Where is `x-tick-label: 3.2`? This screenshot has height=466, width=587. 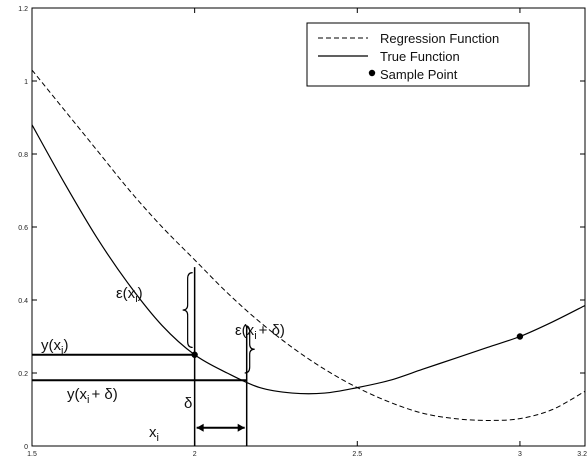 x-tick-label: 3.2 is located at coordinates (582, 454).